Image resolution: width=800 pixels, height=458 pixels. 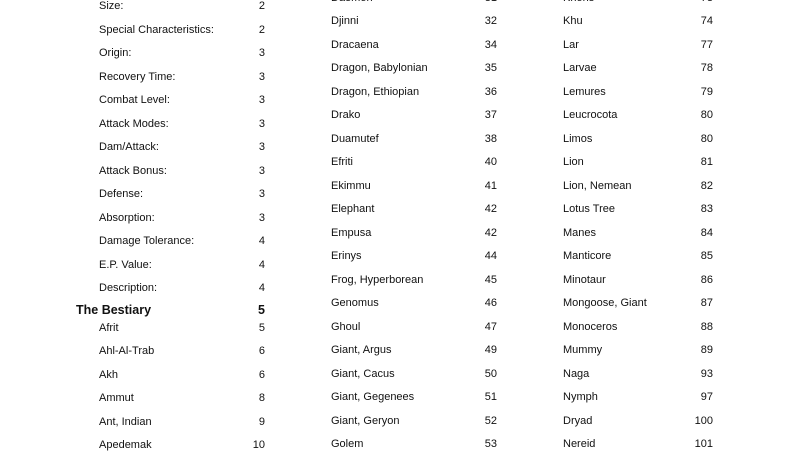 What do you see at coordinates (127, 217) in the screenshot?
I see `toc-entry-label: Absorption:` at bounding box center [127, 217].